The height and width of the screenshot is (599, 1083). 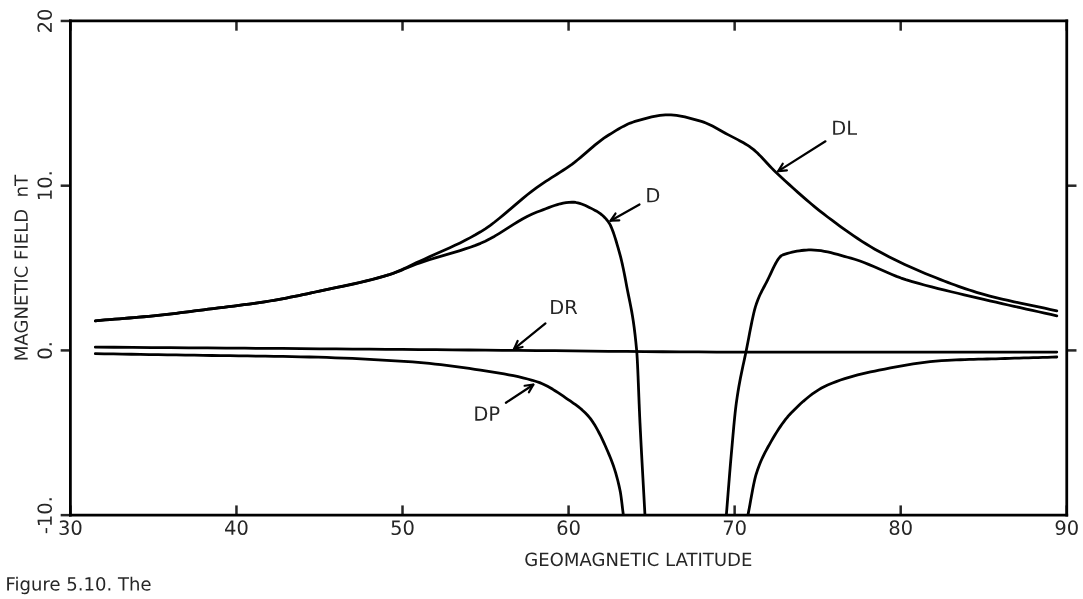 I want to click on x-tick-label: 40, so click(x=236, y=528).